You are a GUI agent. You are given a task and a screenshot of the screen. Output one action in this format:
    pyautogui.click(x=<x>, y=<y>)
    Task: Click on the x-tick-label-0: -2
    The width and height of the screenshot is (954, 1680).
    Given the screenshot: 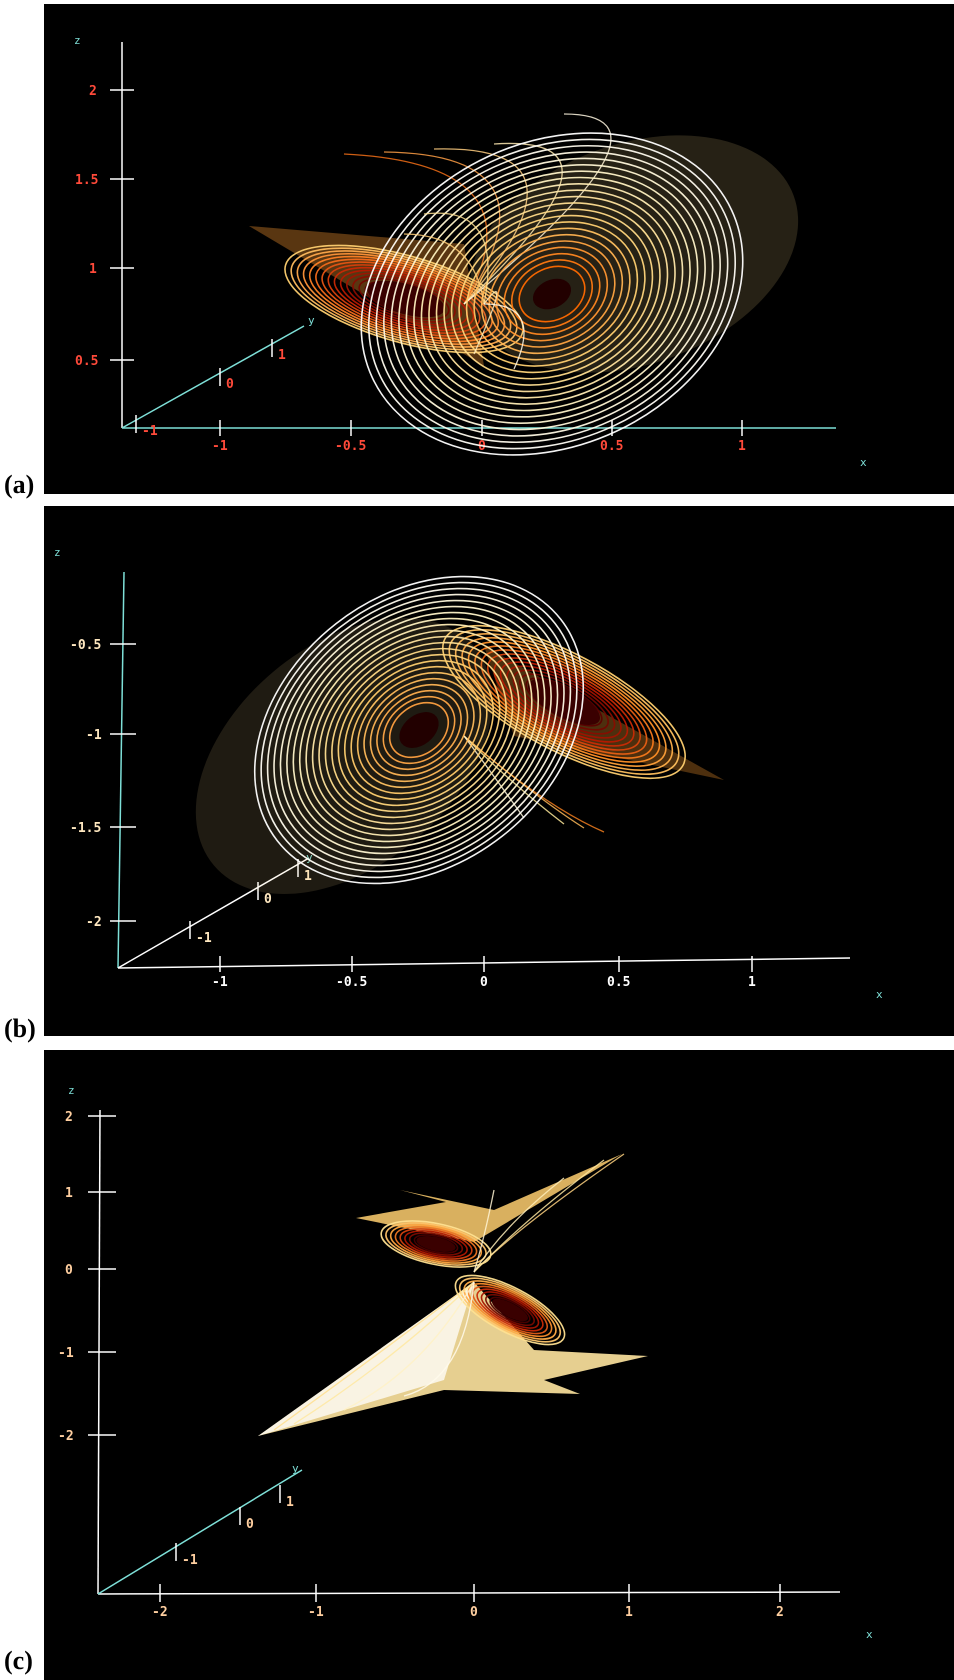 What is the action you would take?
    pyautogui.click(x=160, y=1612)
    